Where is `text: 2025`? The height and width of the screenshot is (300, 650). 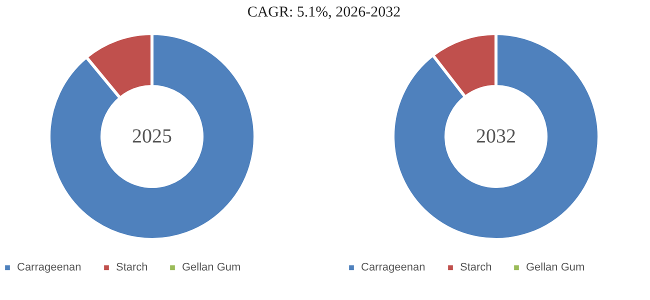
text: 2025 is located at coordinates (152, 137).